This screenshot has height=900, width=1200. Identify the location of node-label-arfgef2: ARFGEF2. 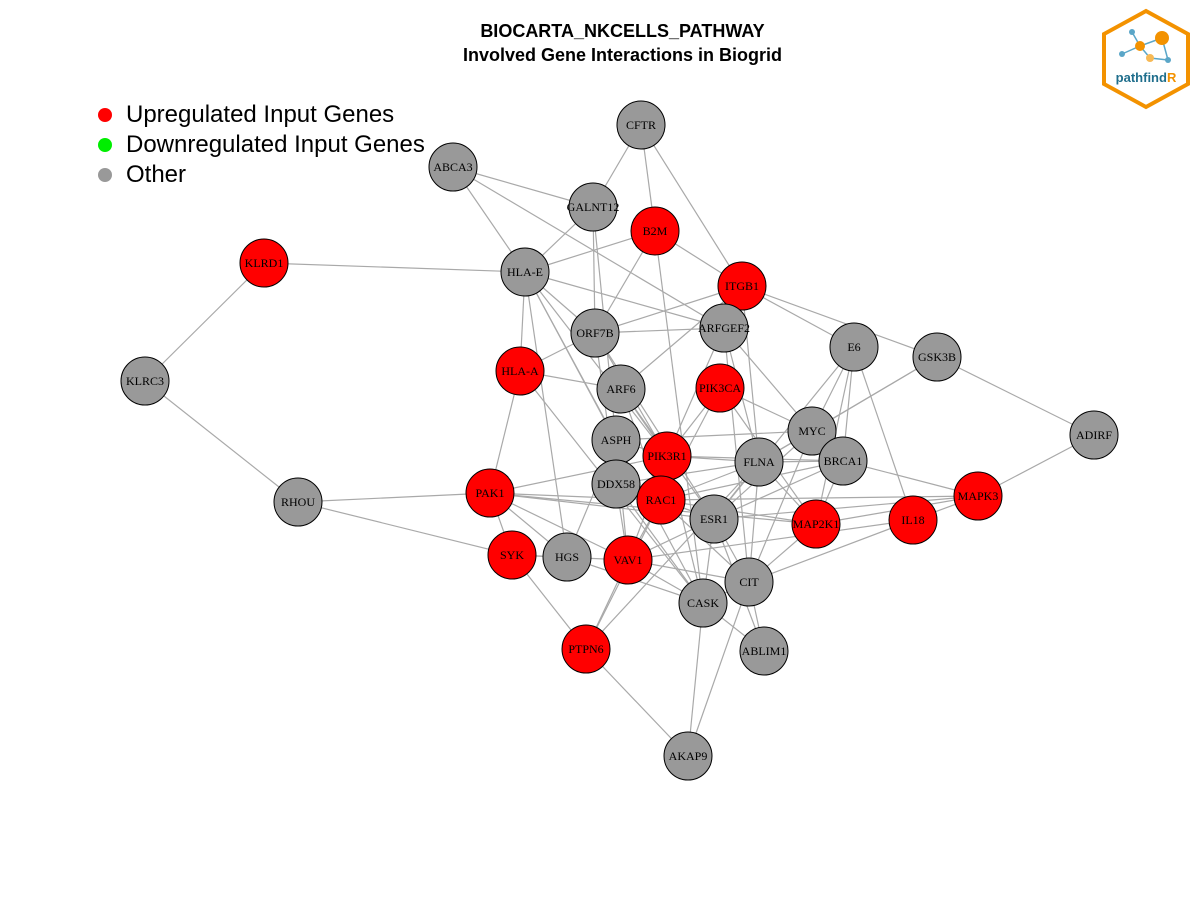
(724, 328).